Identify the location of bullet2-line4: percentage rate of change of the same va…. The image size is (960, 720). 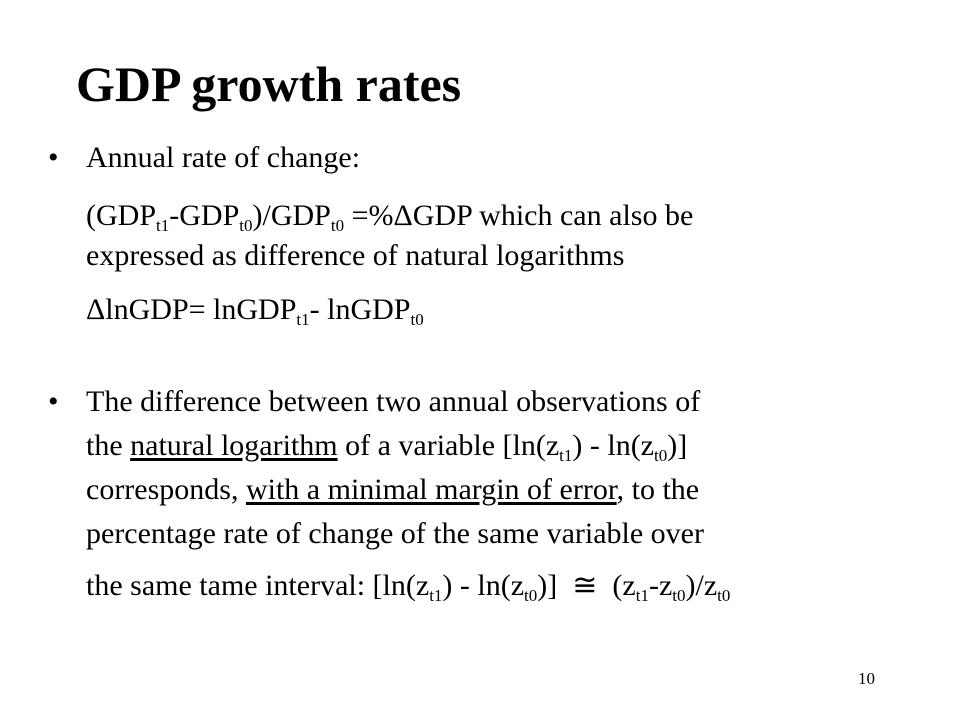
(395, 533).